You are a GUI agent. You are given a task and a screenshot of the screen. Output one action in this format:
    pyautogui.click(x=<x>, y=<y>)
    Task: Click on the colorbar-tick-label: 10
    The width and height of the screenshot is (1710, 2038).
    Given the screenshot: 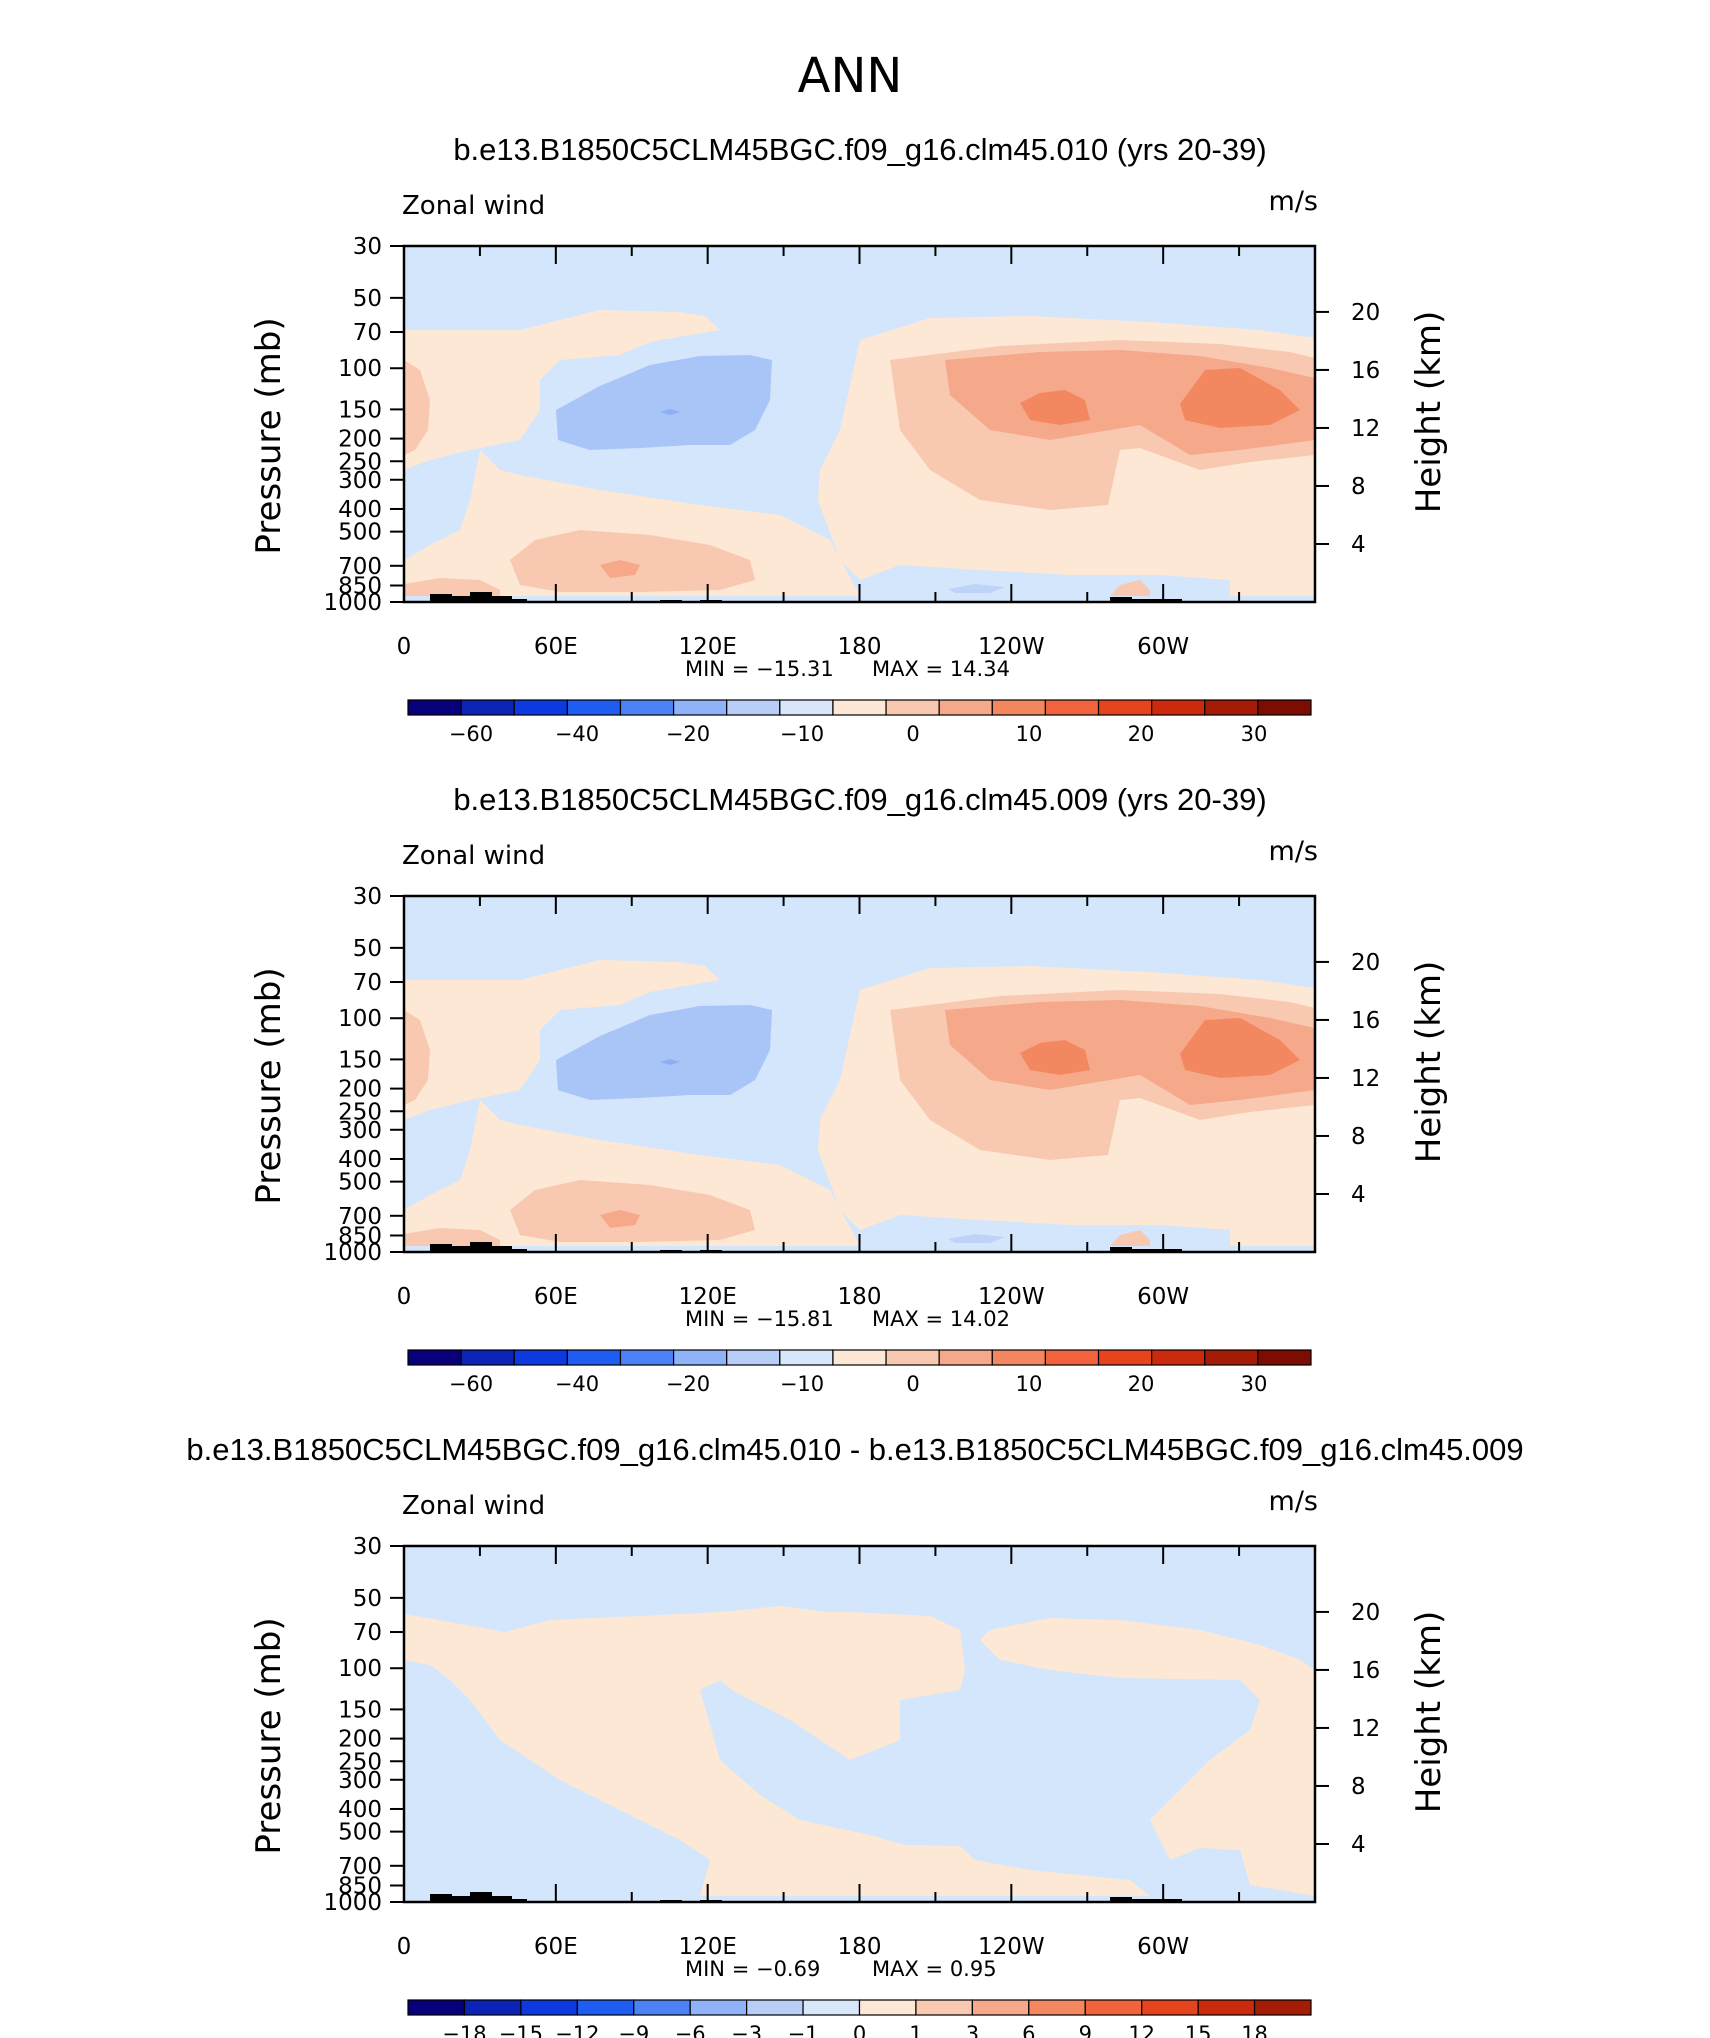 What is the action you would take?
    pyautogui.click(x=1029, y=734)
    